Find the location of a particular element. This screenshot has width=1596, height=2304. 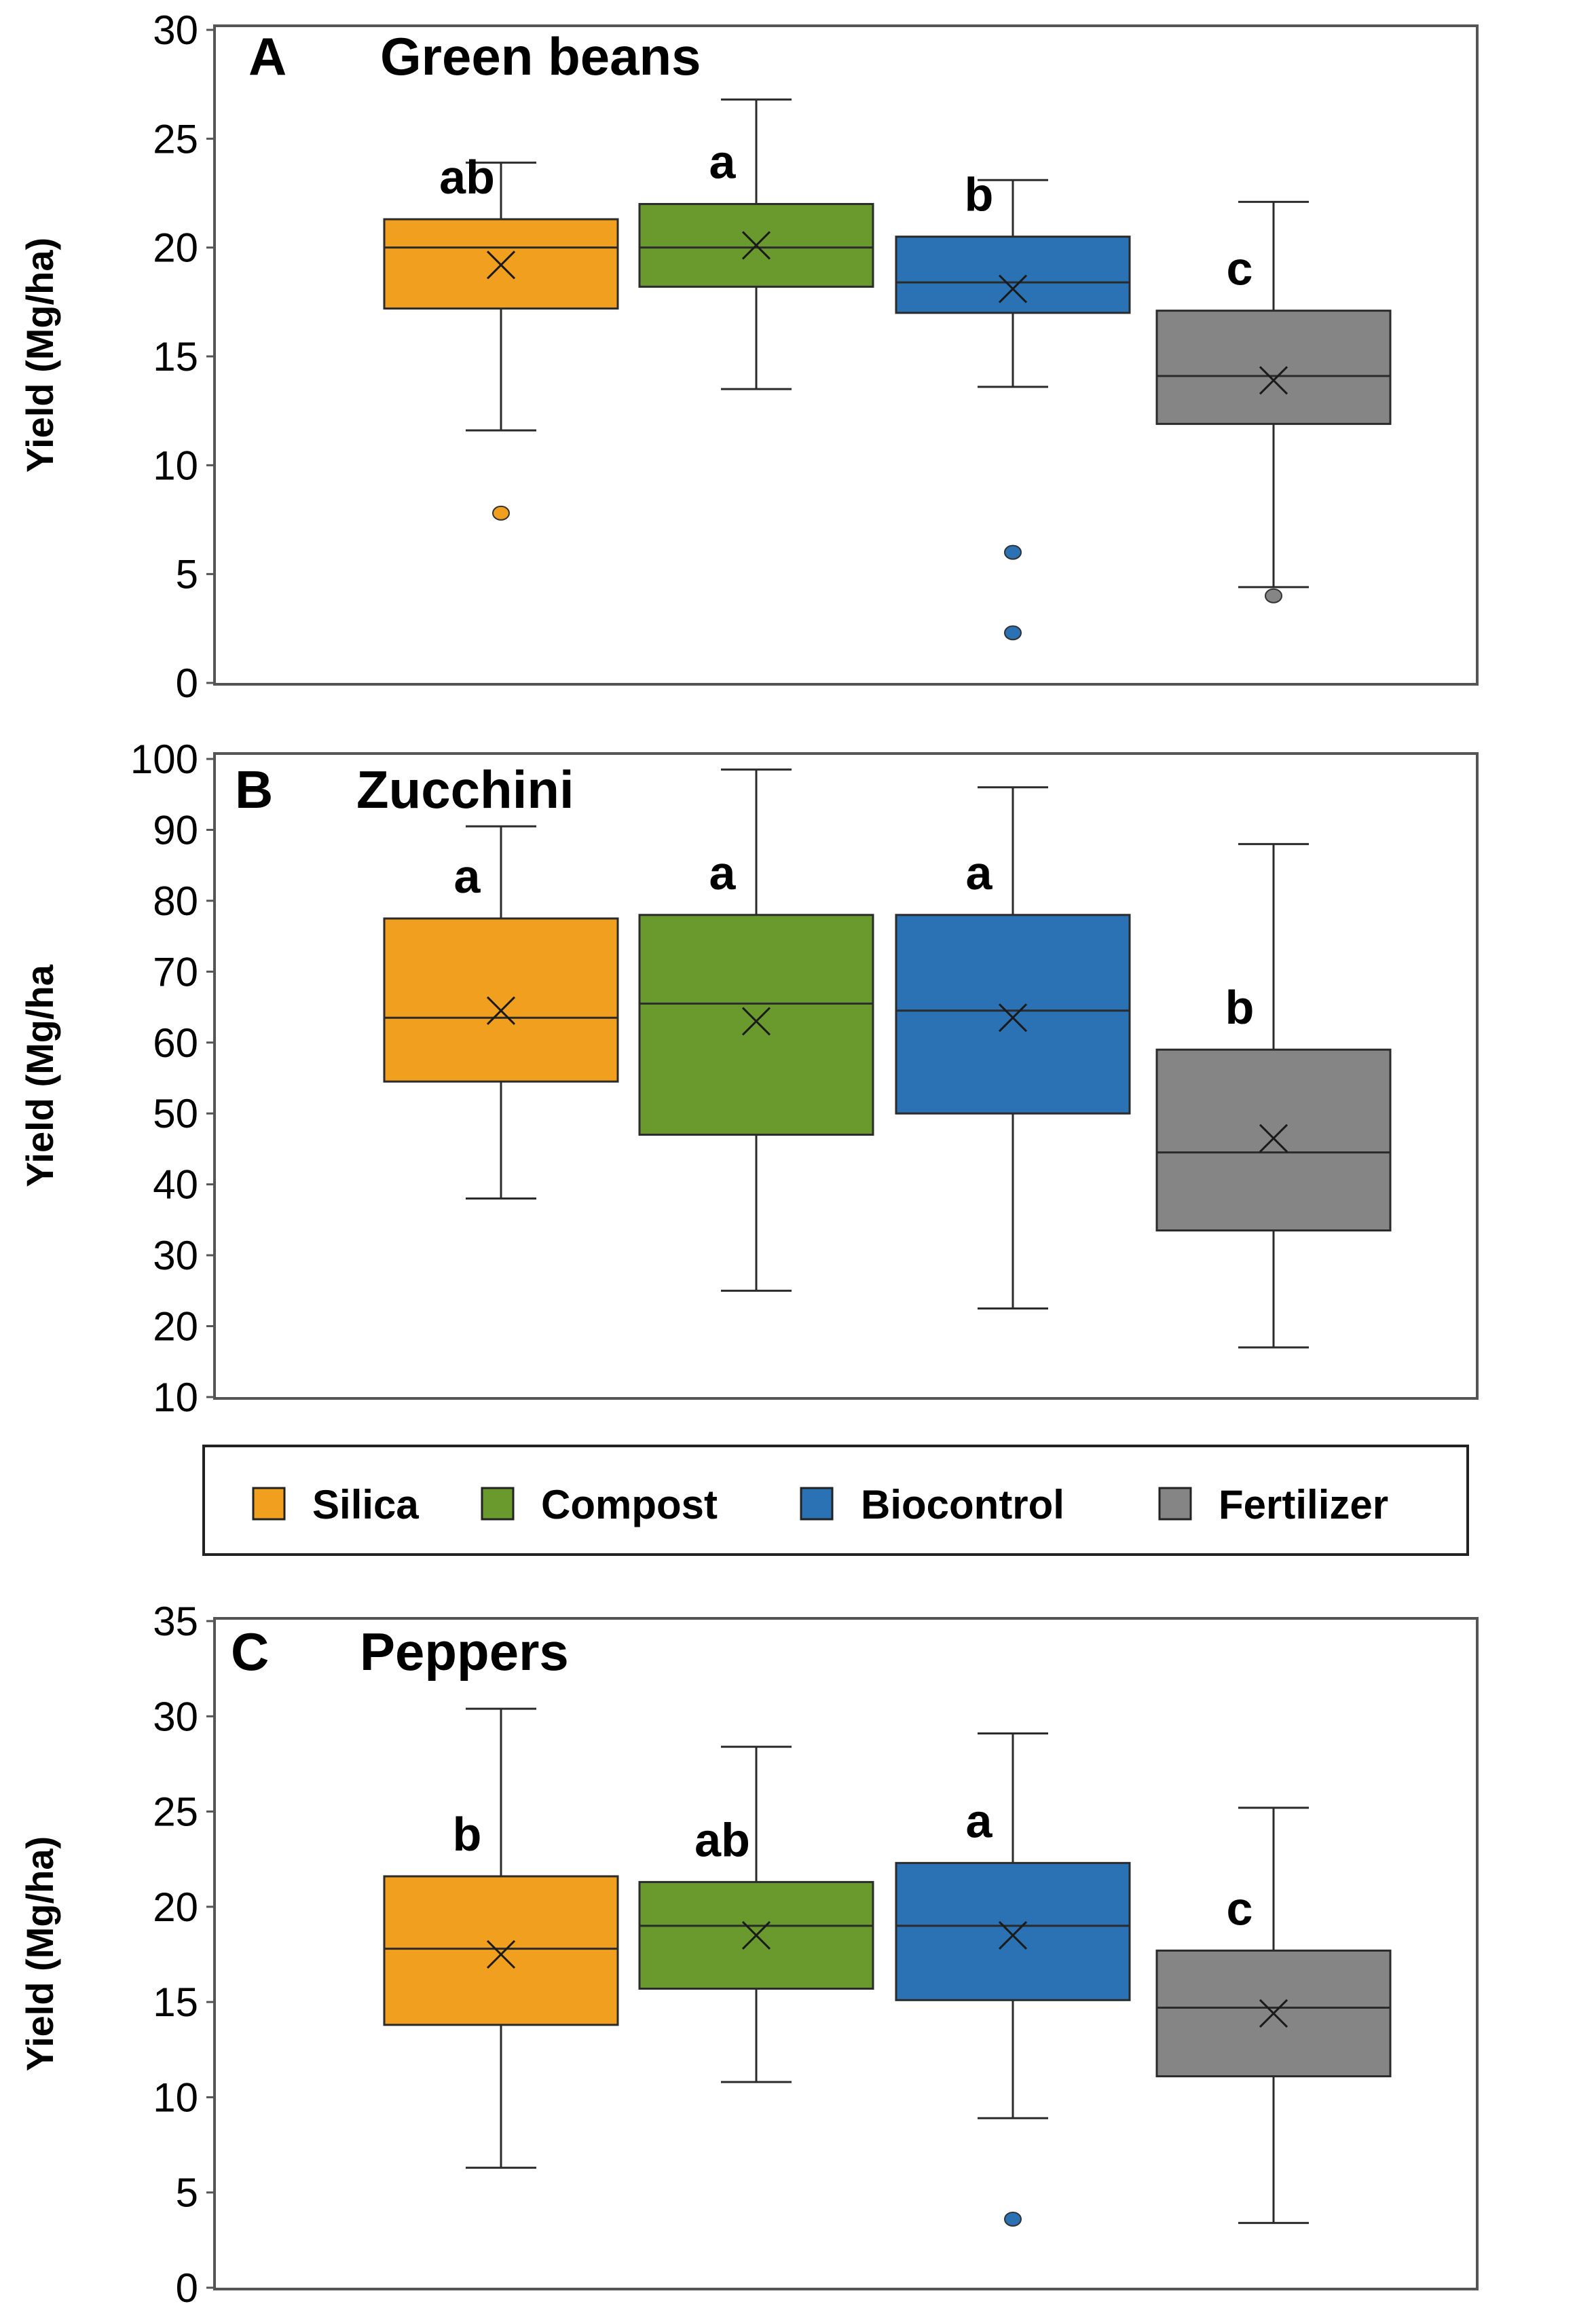

box-biocontrol: b is located at coordinates (1013, 404).